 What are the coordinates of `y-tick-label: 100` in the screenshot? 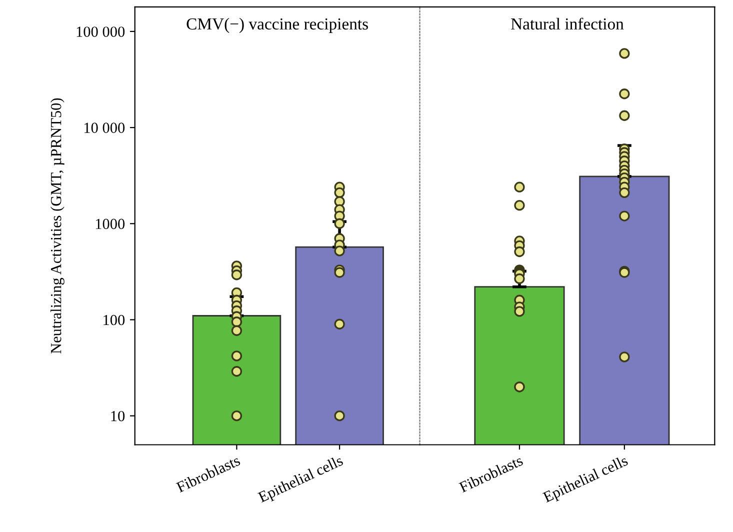 It's located at (114, 320).